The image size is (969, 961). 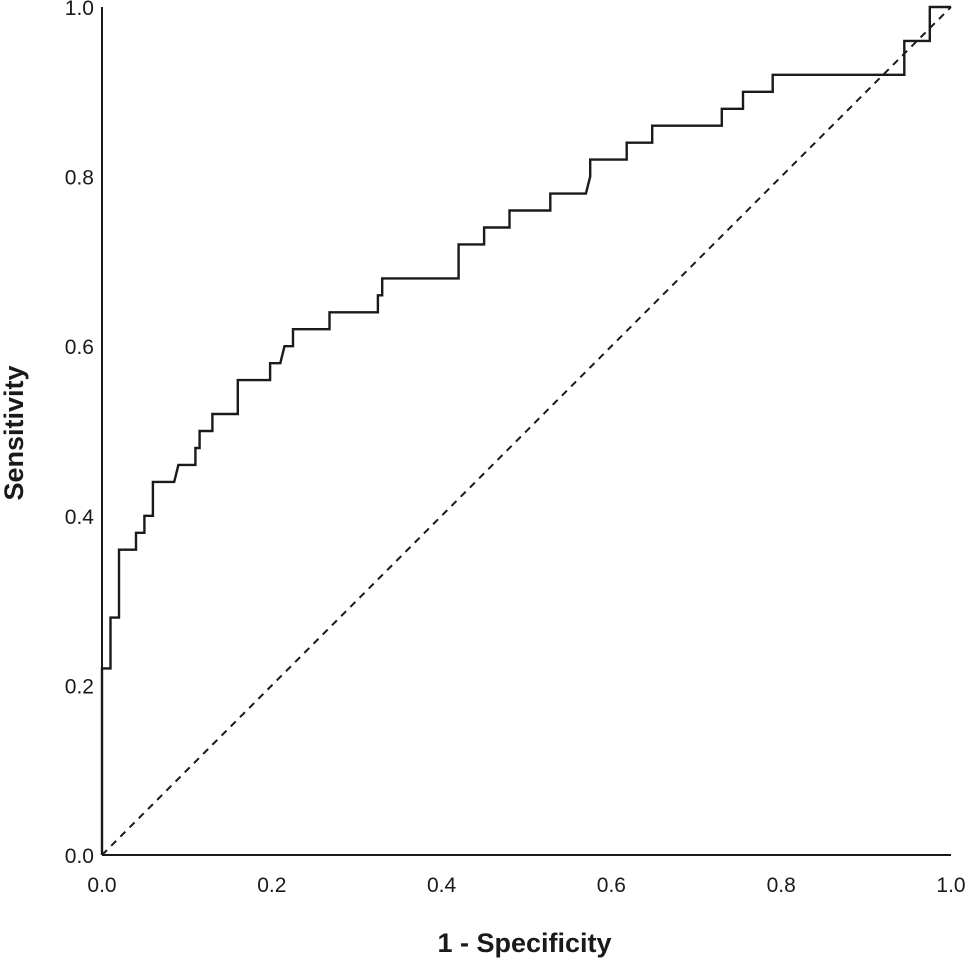 I want to click on x-tick-labels: 0.0 0.2 0.4 0.6 0.8 1.0, so click(x=526, y=885).